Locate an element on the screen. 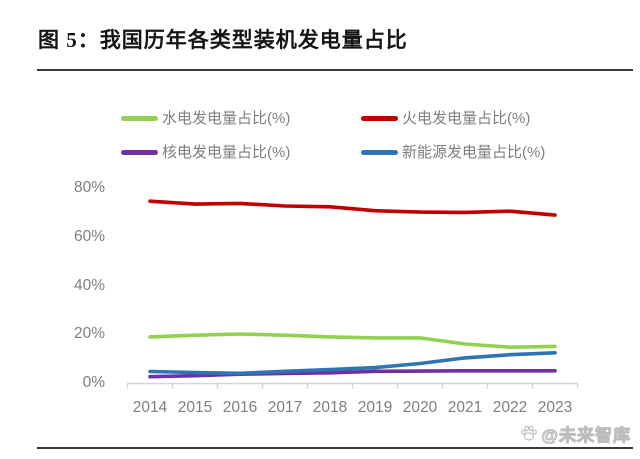 This screenshot has height=459, width=640. y-tick-label: 40% is located at coordinates (89, 285).